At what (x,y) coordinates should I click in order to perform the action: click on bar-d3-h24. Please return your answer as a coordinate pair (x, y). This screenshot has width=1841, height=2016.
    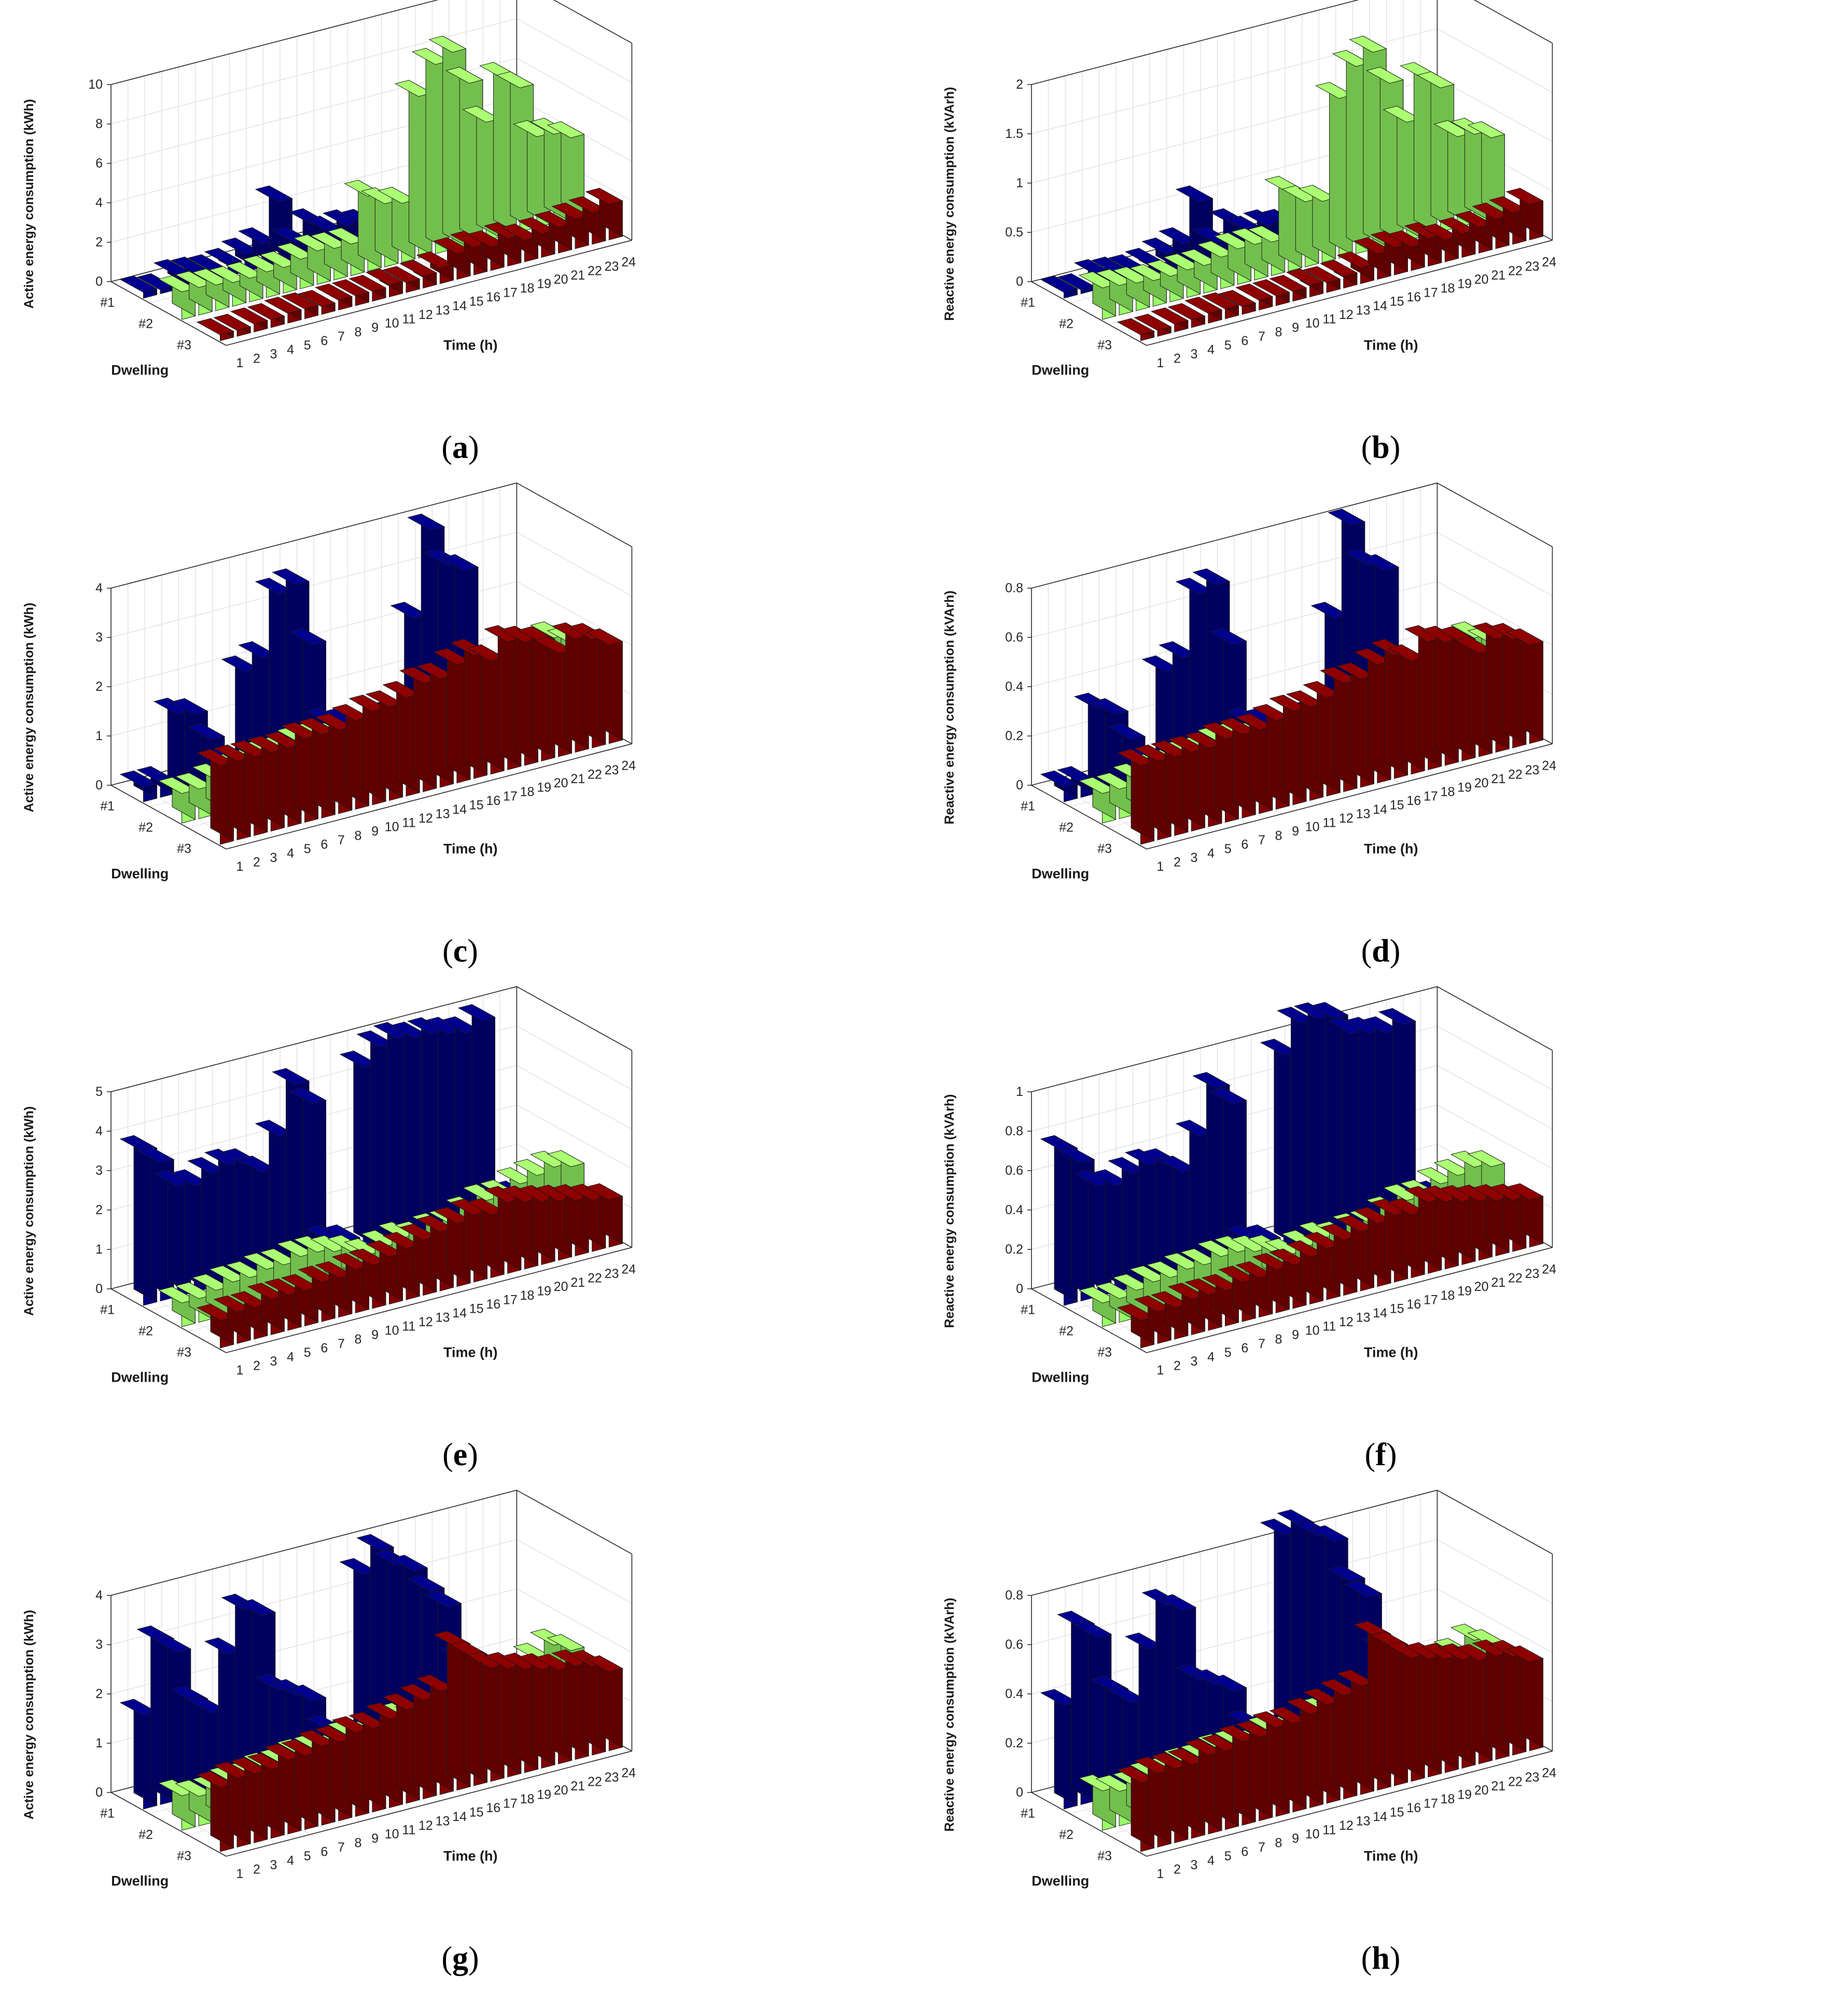
    Looking at the image, I should click on (604, 686).